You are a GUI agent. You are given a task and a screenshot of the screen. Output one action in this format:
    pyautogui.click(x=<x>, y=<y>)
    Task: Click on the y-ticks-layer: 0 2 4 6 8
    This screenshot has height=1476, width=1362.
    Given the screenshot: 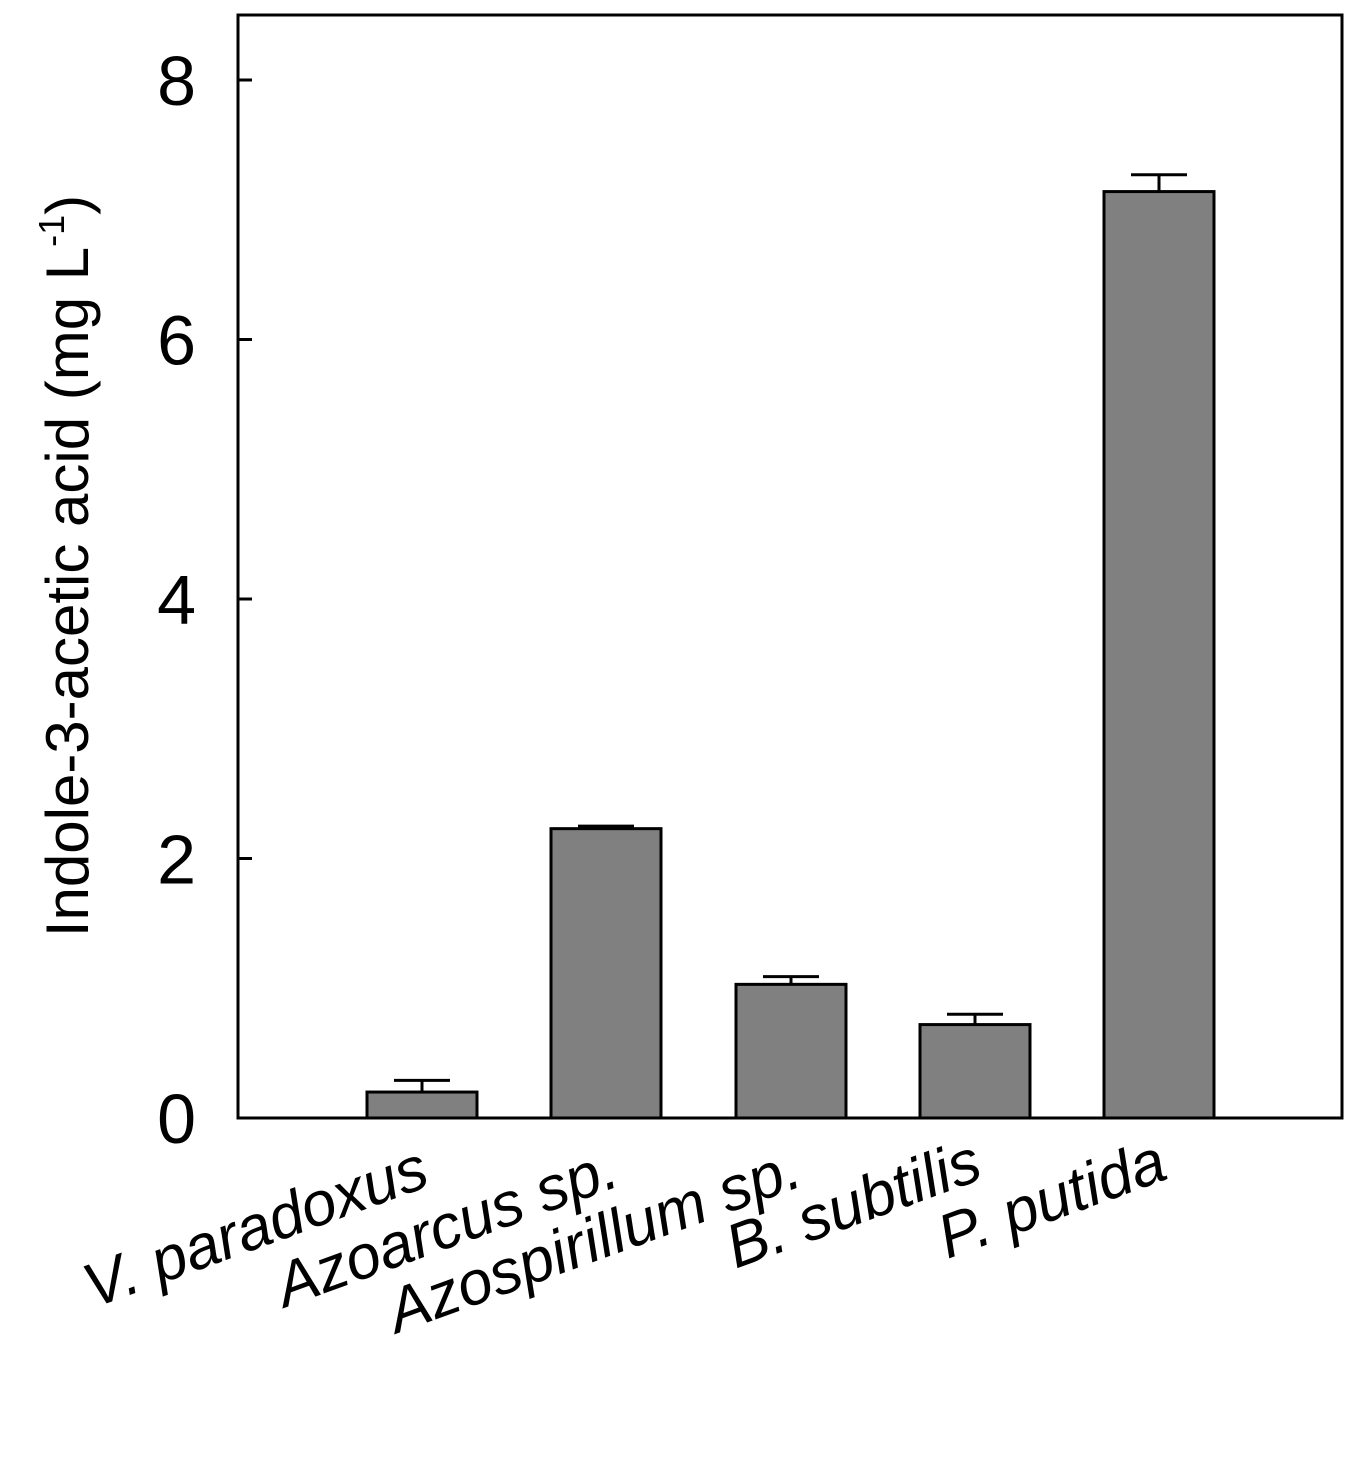 What is the action you would take?
    pyautogui.click(x=204, y=600)
    